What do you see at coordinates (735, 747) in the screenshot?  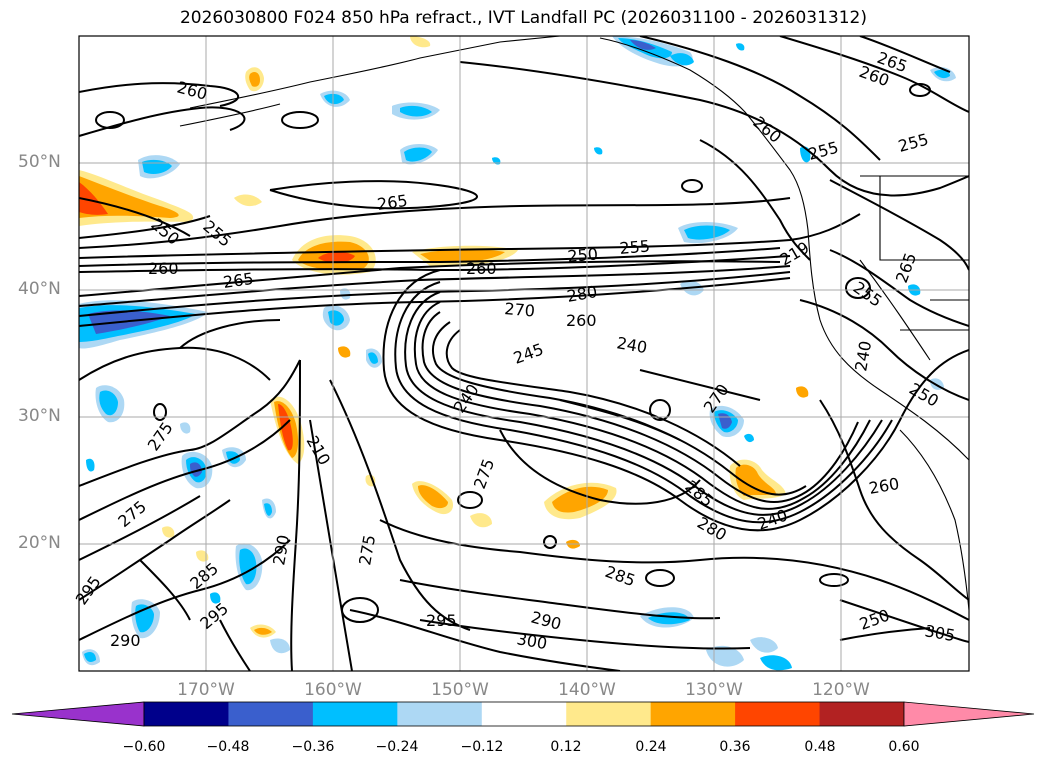 I see `colorbar-tick-label: 0.36` at bounding box center [735, 747].